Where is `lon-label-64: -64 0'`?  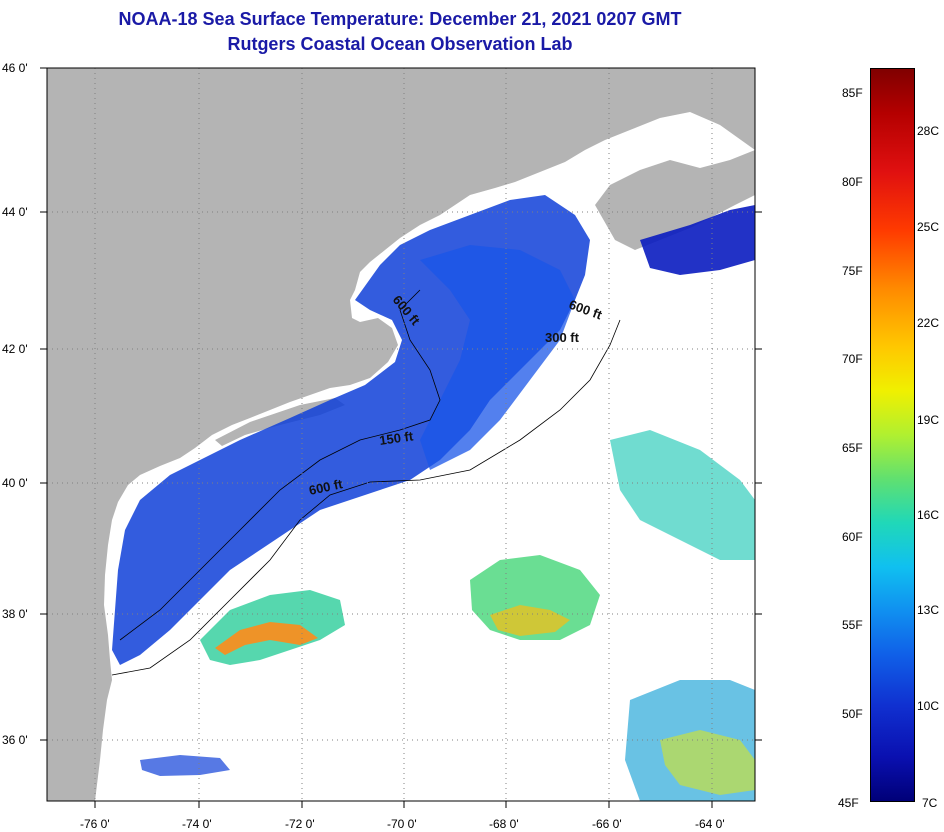 lon-label-64: -64 0' is located at coordinates (710, 824).